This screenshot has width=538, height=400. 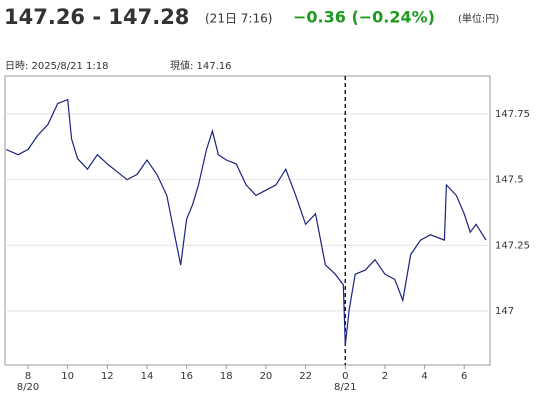 I want to click on x-tick-label: 0, so click(x=345, y=376).